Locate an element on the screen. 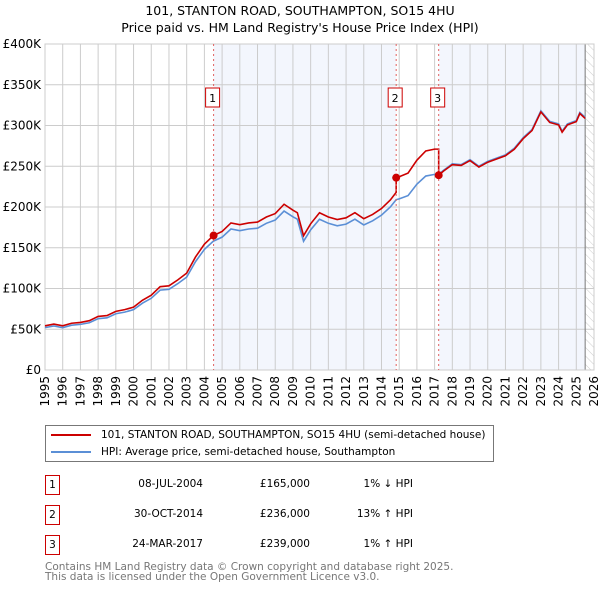  x-tick-label: 2013 is located at coordinates (364, 391).